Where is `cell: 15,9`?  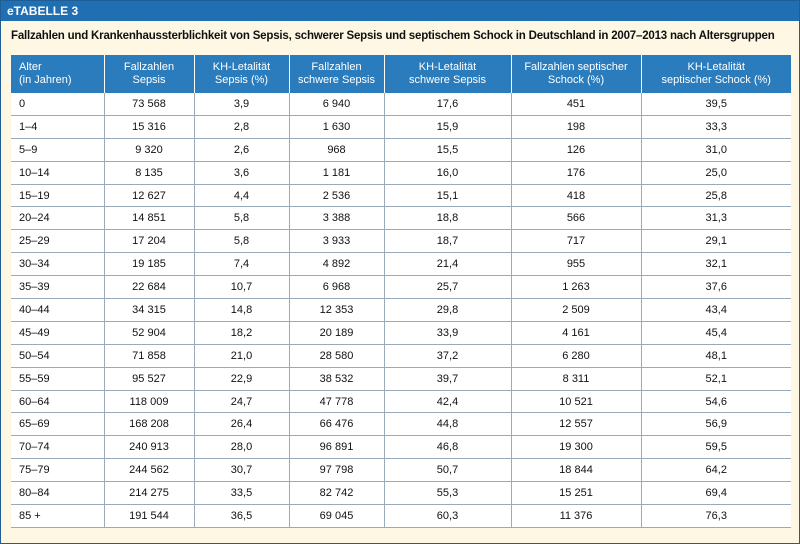
cell: 15,9 is located at coordinates (447, 127).